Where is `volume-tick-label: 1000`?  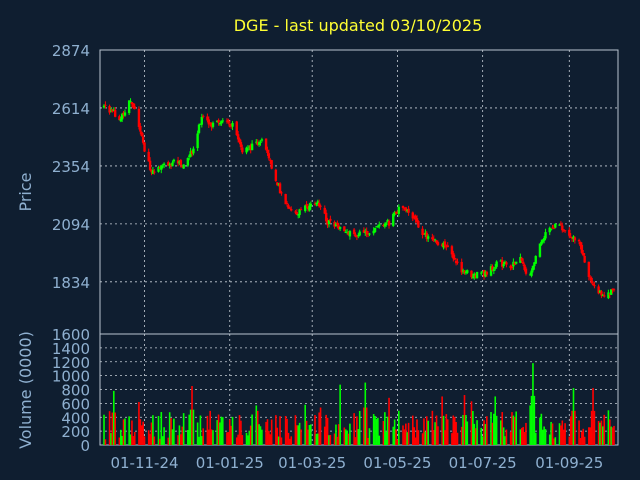
volume-tick-label: 1000 is located at coordinates (71, 377).